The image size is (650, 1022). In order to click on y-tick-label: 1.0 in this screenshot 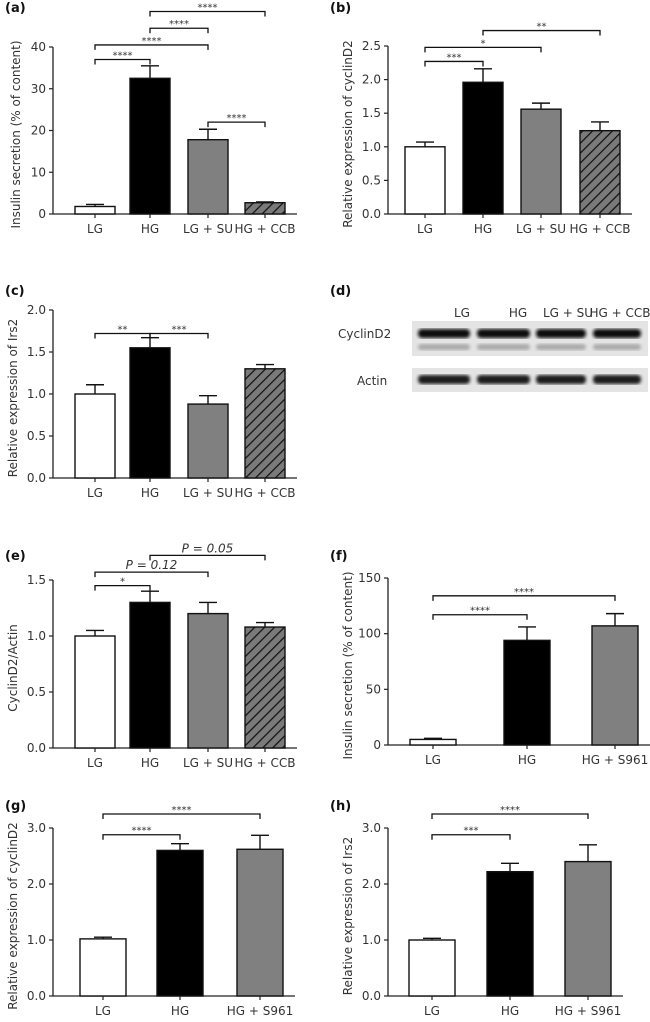, I will do `click(371, 940)`.